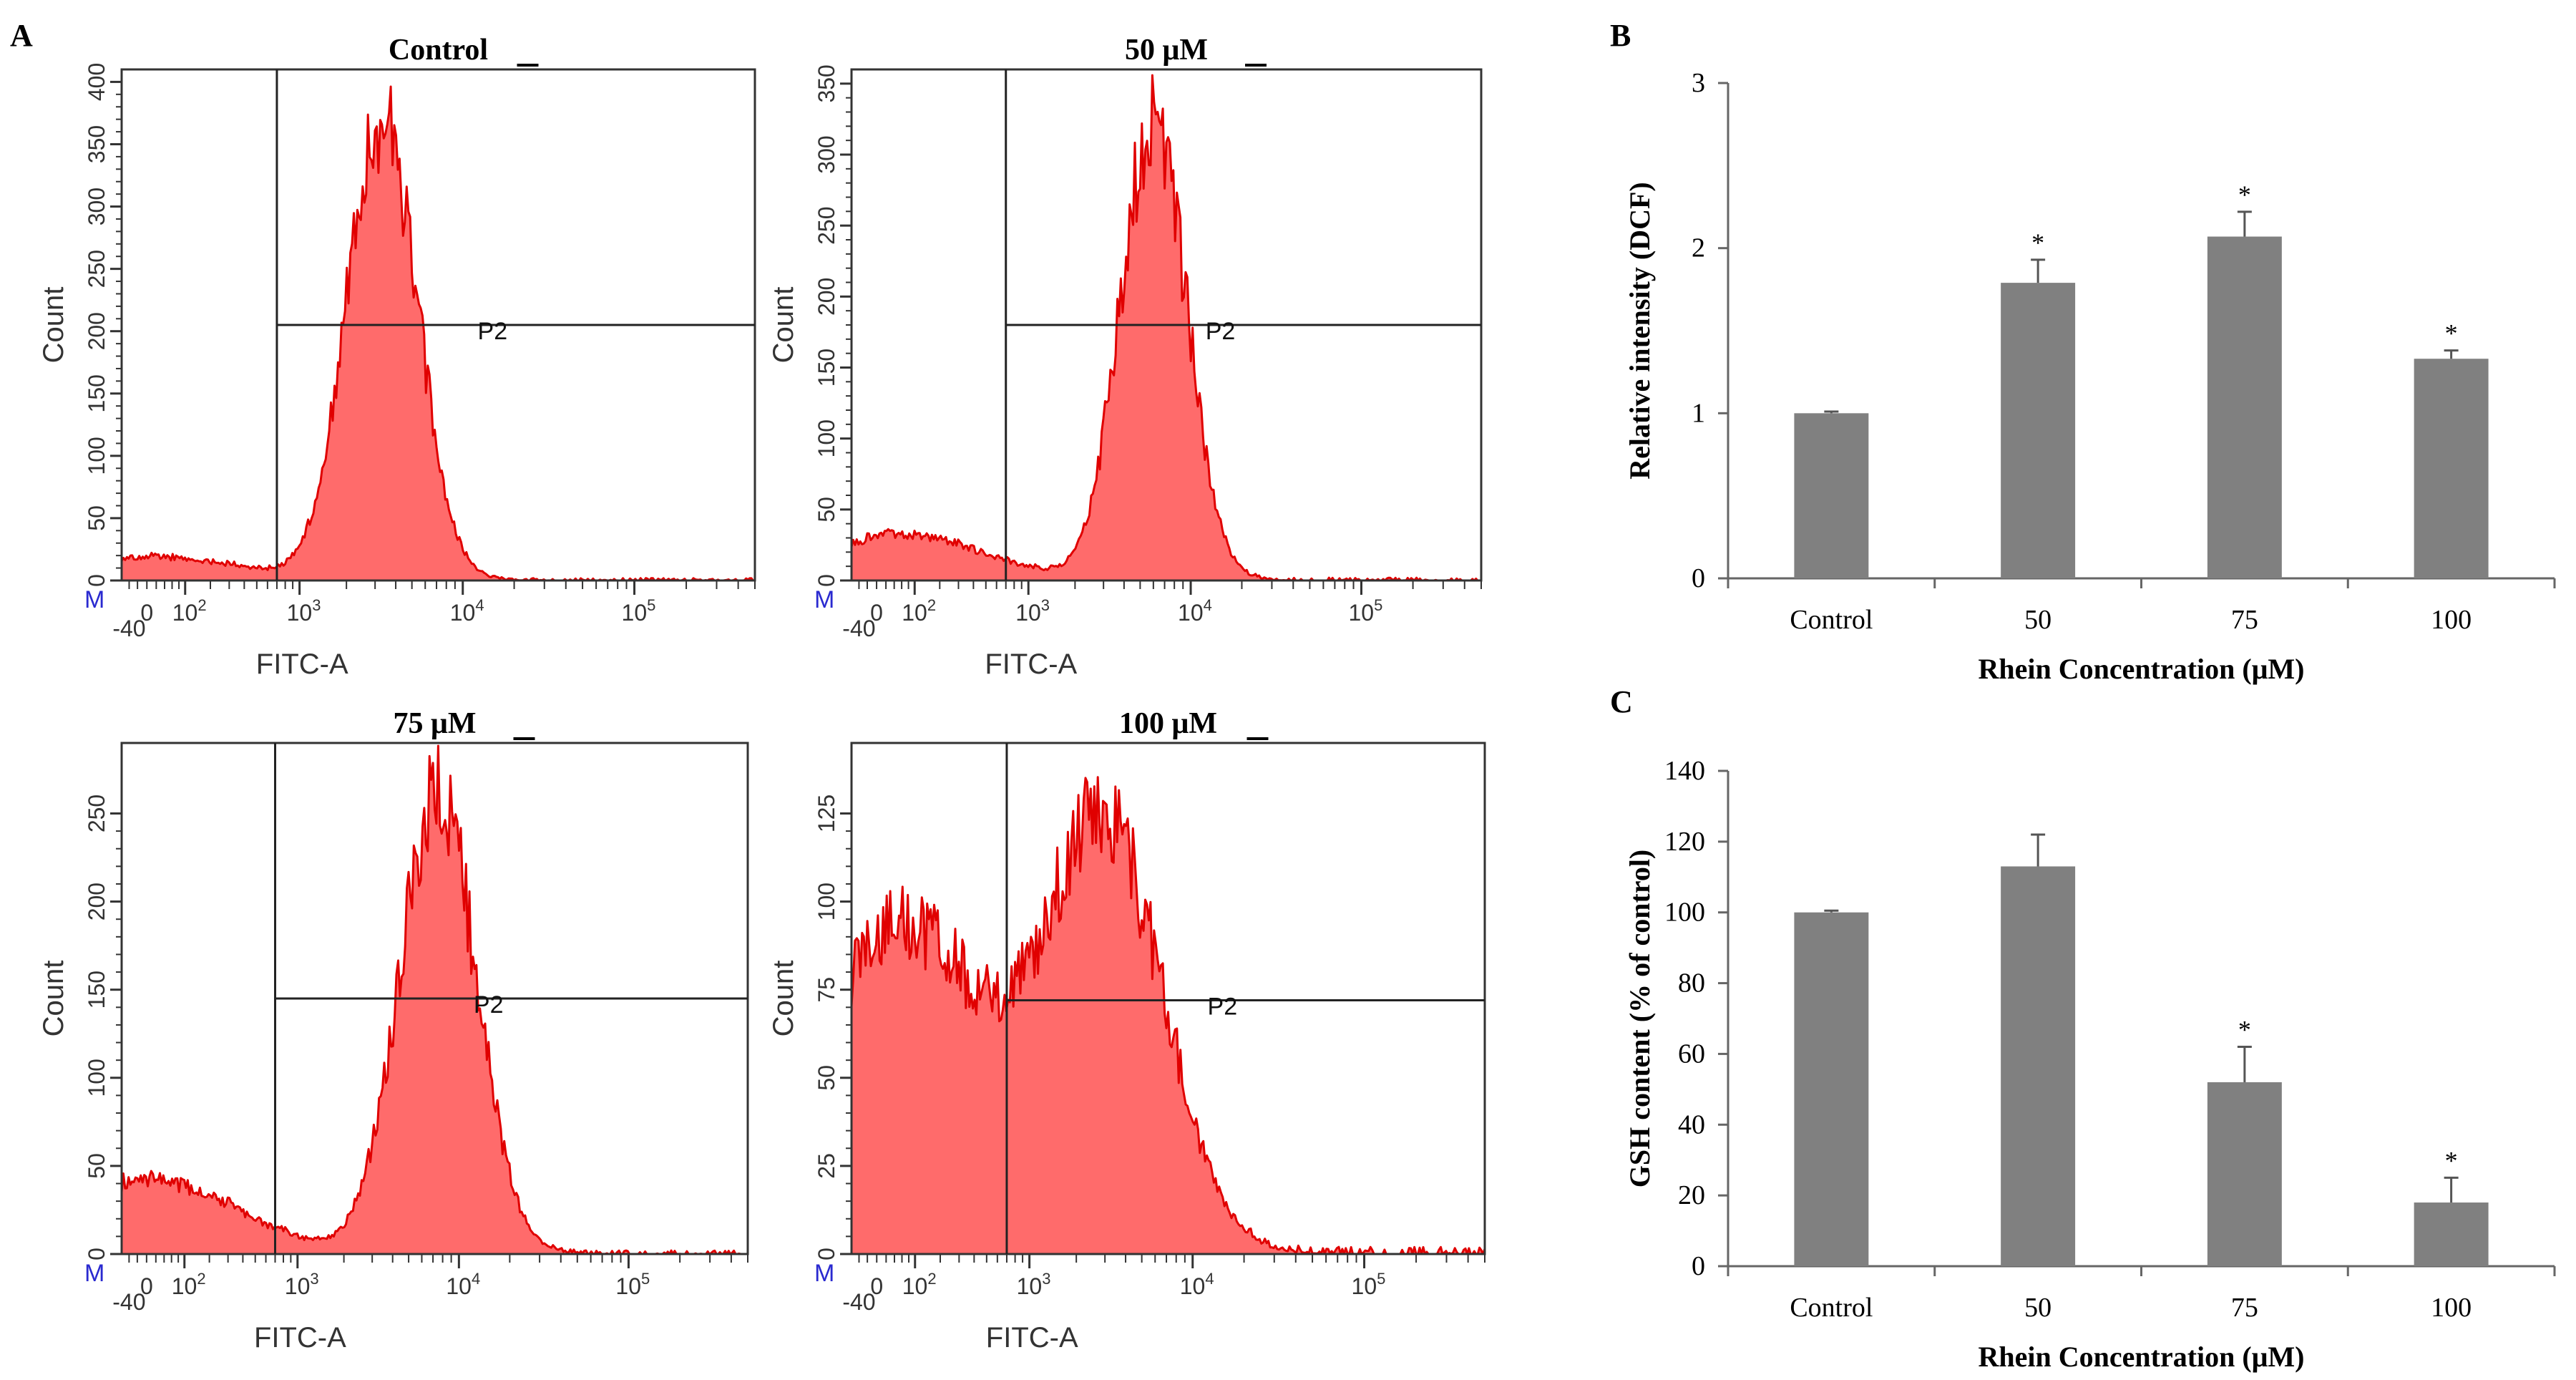 The width and height of the screenshot is (2576, 1380). What do you see at coordinates (1640, 1019) in the screenshot?
I see `y-axis-title: GSH content (% of control)` at bounding box center [1640, 1019].